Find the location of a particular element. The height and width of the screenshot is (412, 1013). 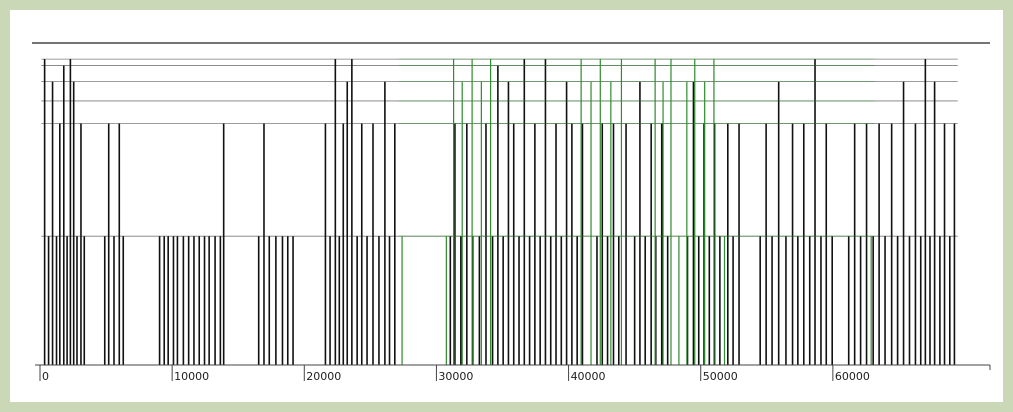

x-tick-label-2: 20000 is located at coordinates (323, 376).